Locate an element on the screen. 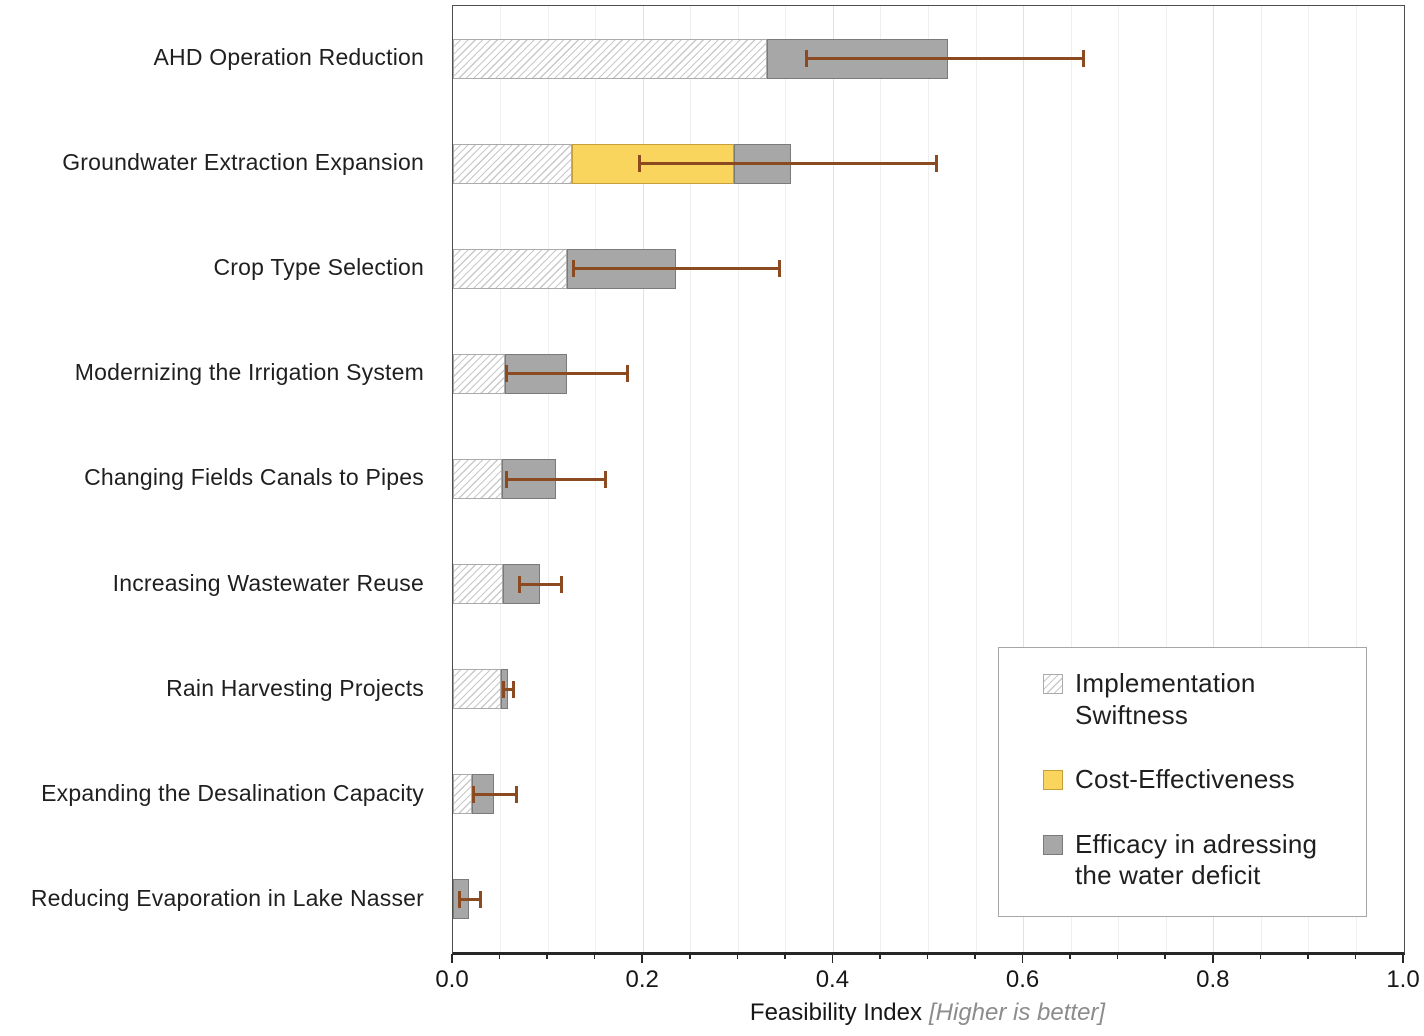 The image size is (1424, 1036). category-label: Reducing Evaporation in Lake Nasser is located at coordinates (227, 897).